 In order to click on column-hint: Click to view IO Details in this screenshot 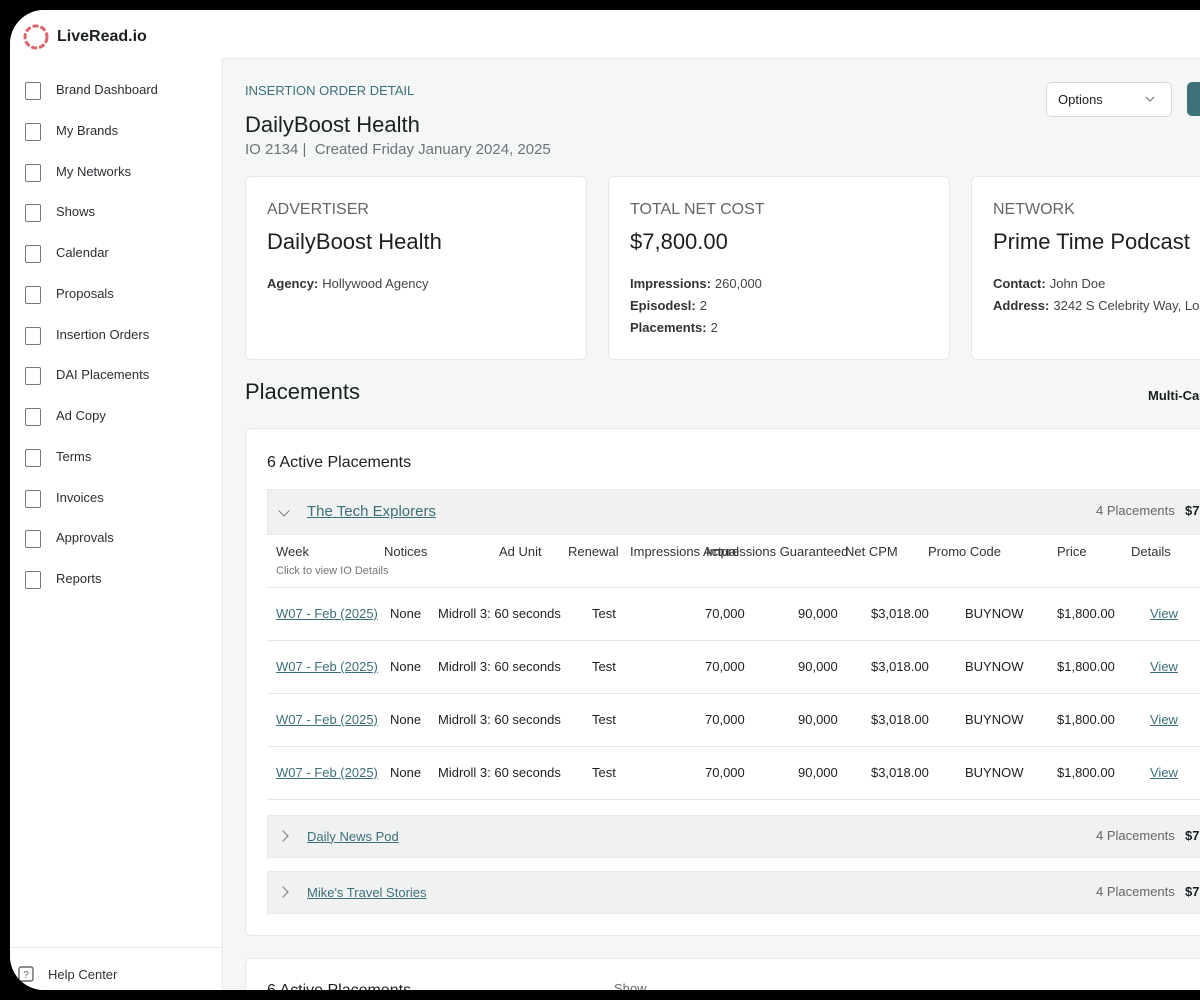, I will do `click(332, 571)`.